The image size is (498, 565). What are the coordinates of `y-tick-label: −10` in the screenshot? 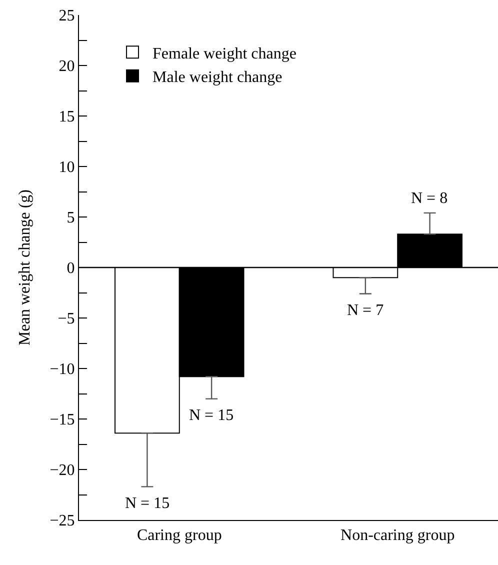 It's located at (62, 369).